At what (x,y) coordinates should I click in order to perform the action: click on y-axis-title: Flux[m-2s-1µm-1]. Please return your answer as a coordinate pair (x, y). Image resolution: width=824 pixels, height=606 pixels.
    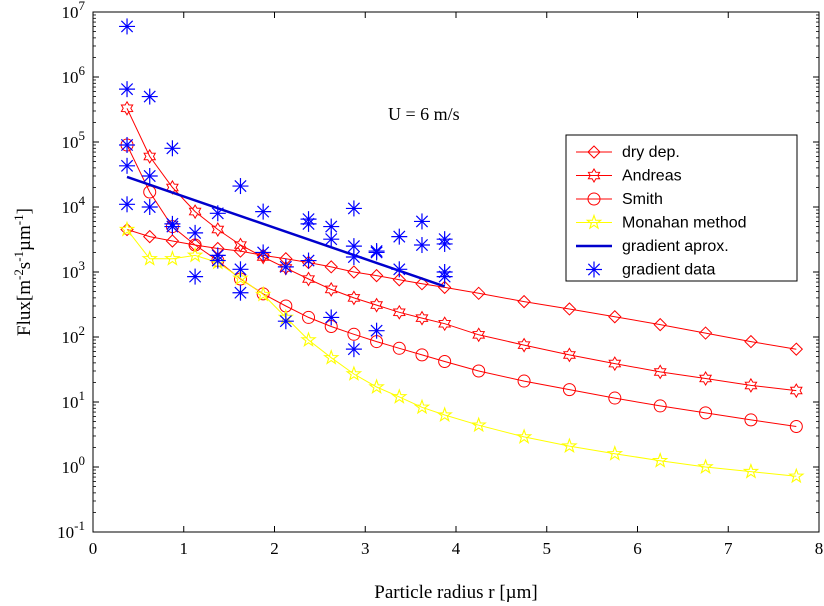
    Looking at the image, I should click on (23, 272).